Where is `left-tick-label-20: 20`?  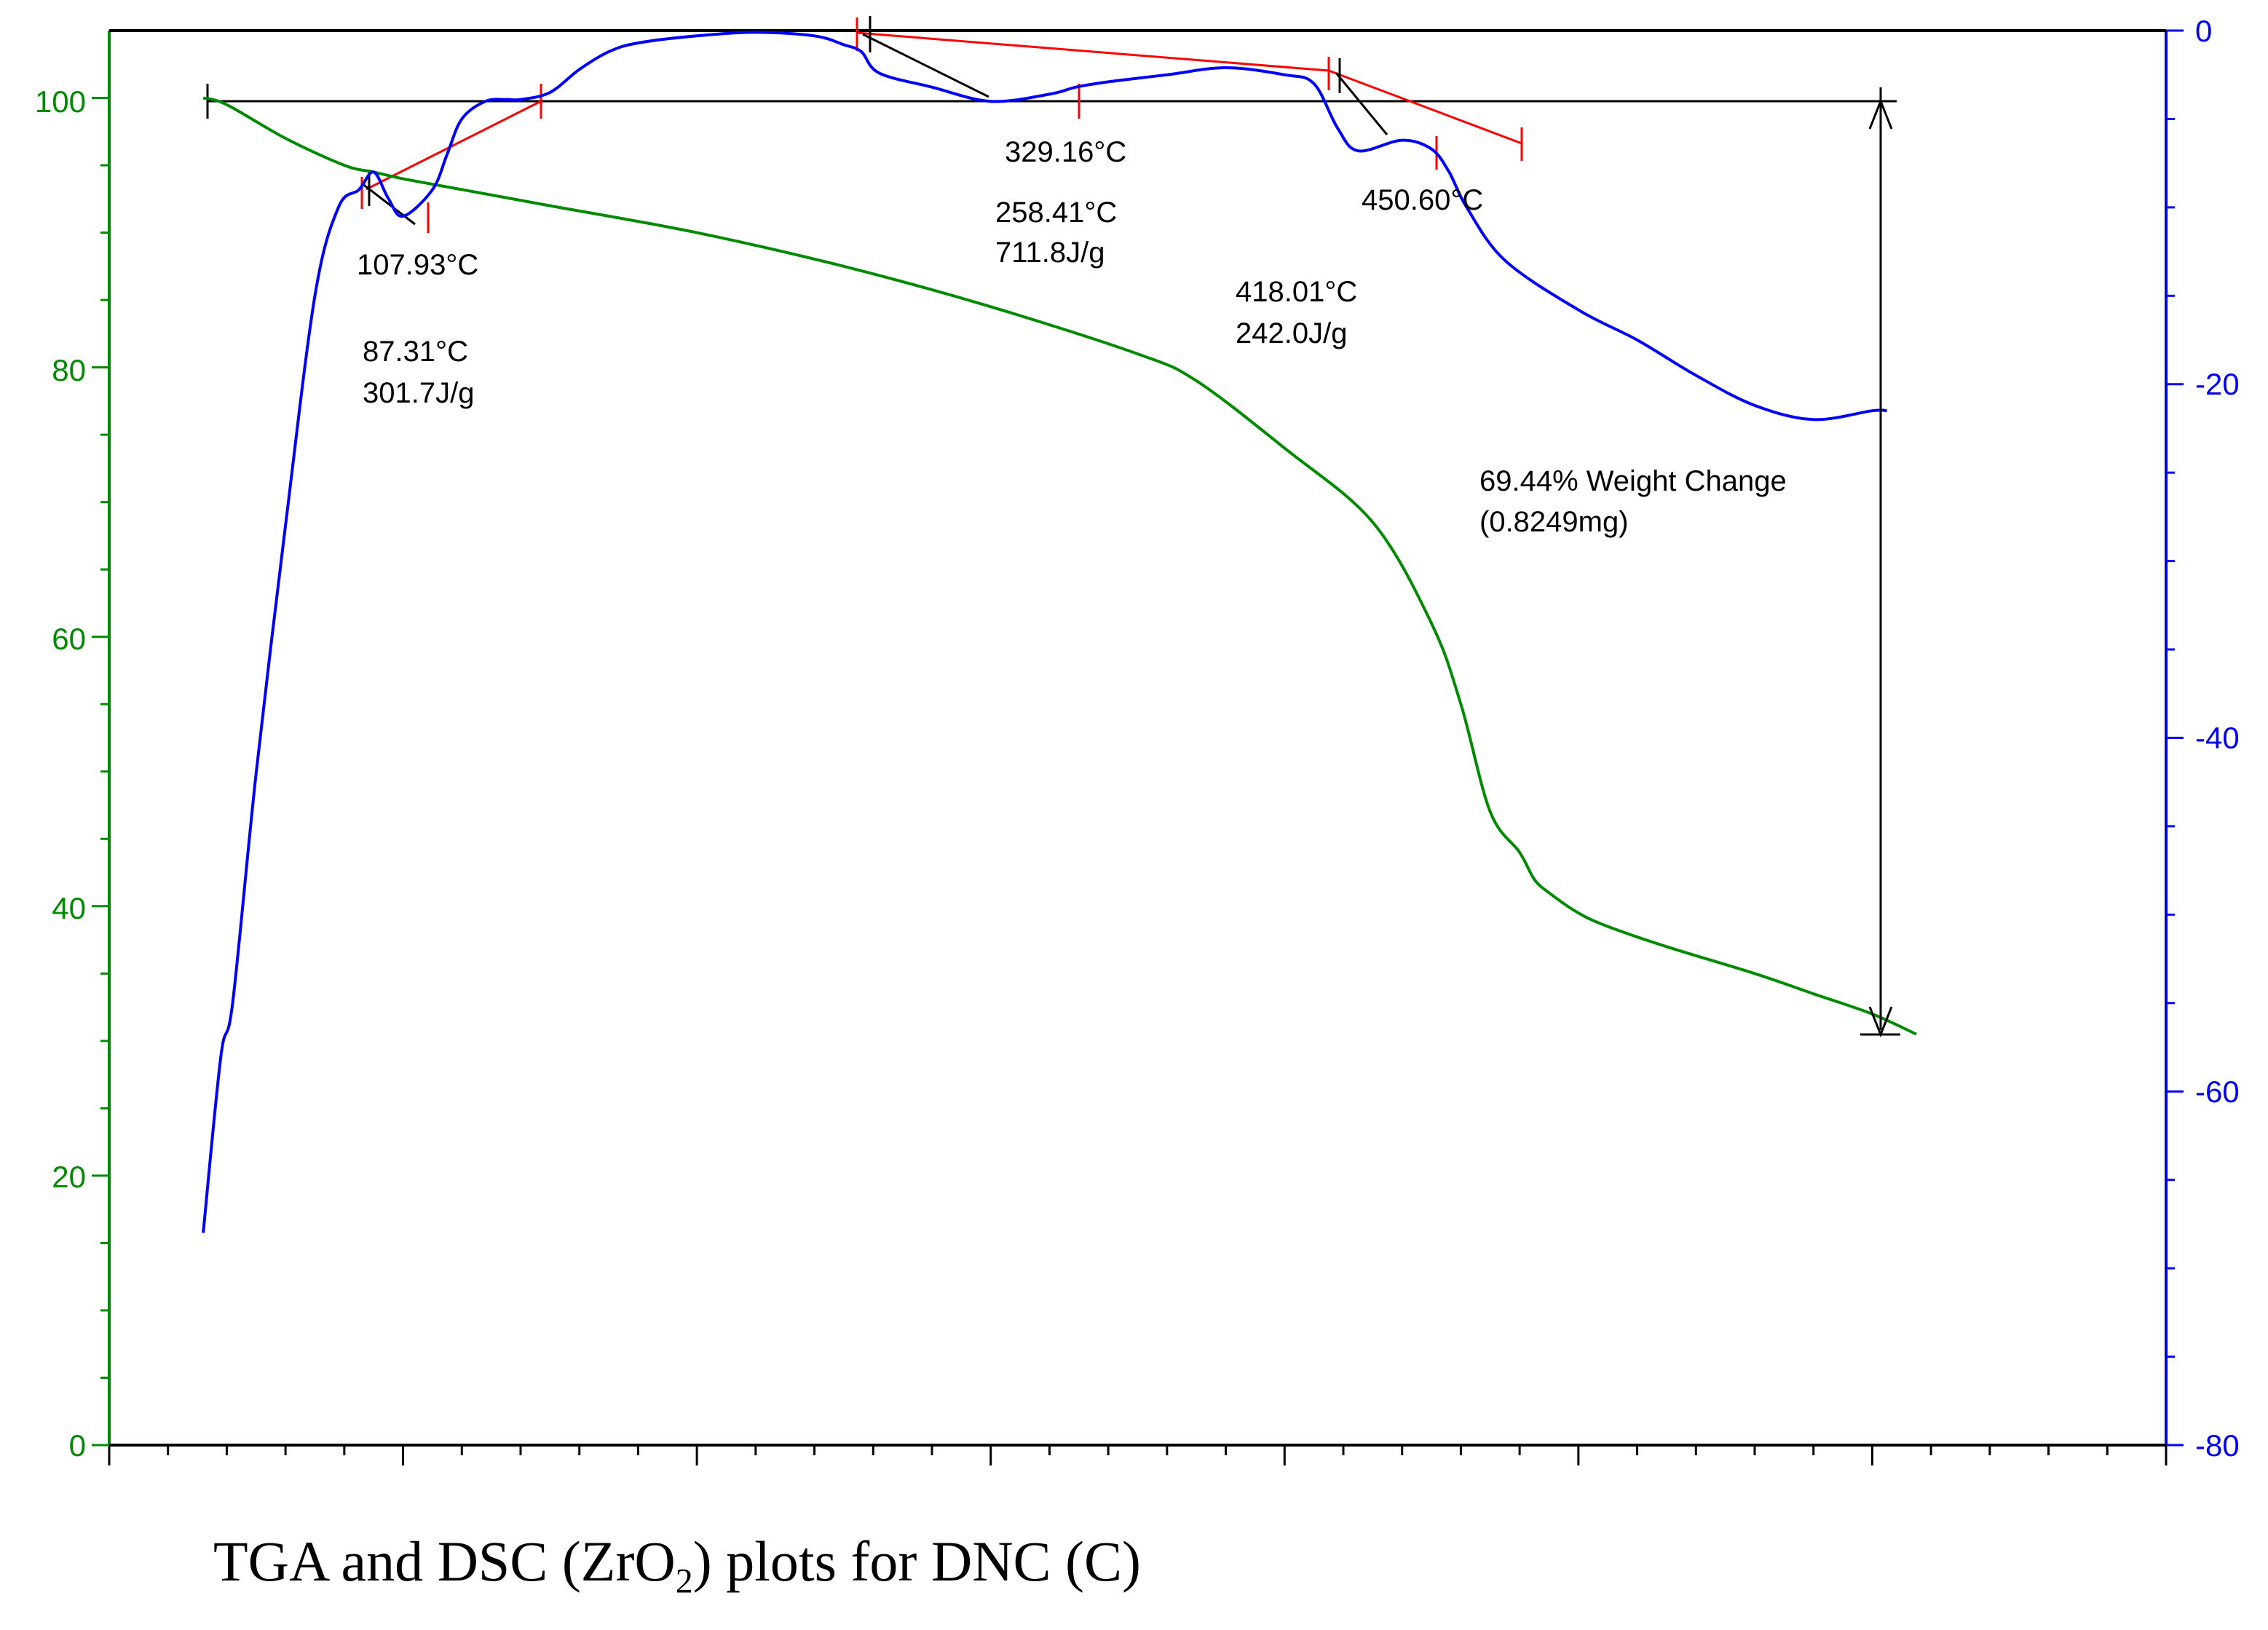 left-tick-label-20: 20 is located at coordinates (69, 1177).